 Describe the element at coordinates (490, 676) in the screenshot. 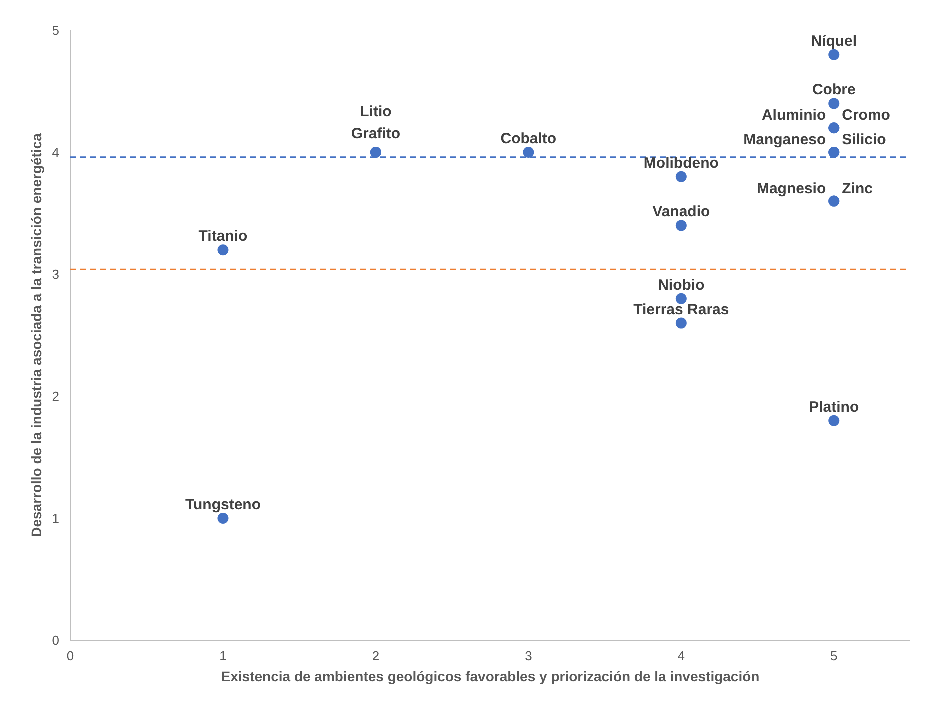

I see `x-axis-title: Existencia de ambientes geológicos favorables y priorización de la investigación` at that location.